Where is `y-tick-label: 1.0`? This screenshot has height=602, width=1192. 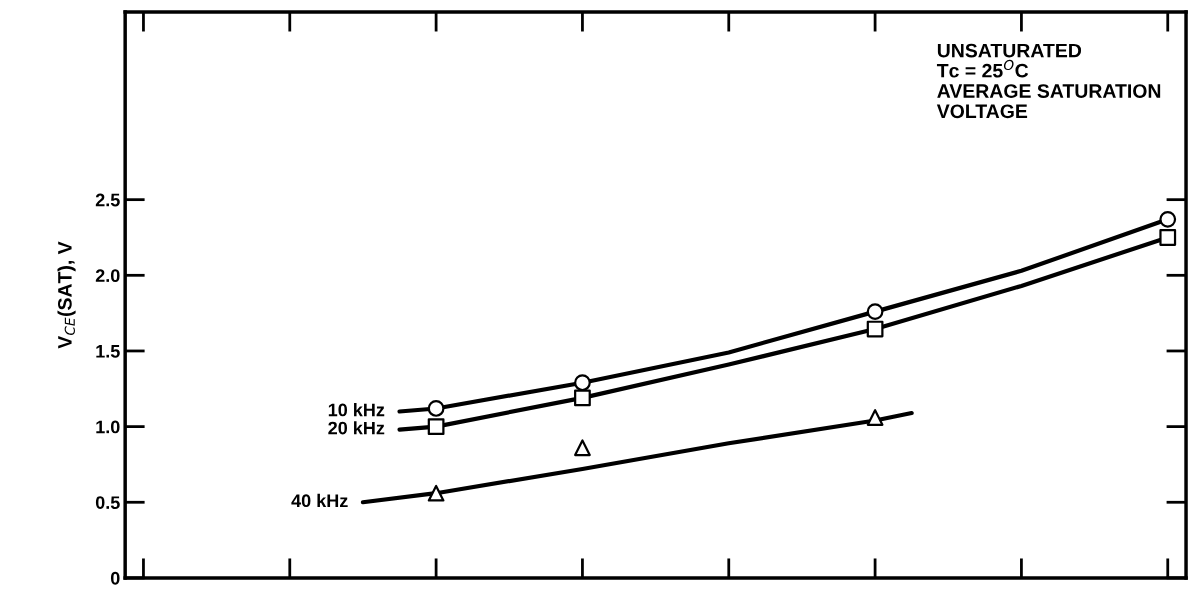
y-tick-label: 1.0 is located at coordinates (108, 427).